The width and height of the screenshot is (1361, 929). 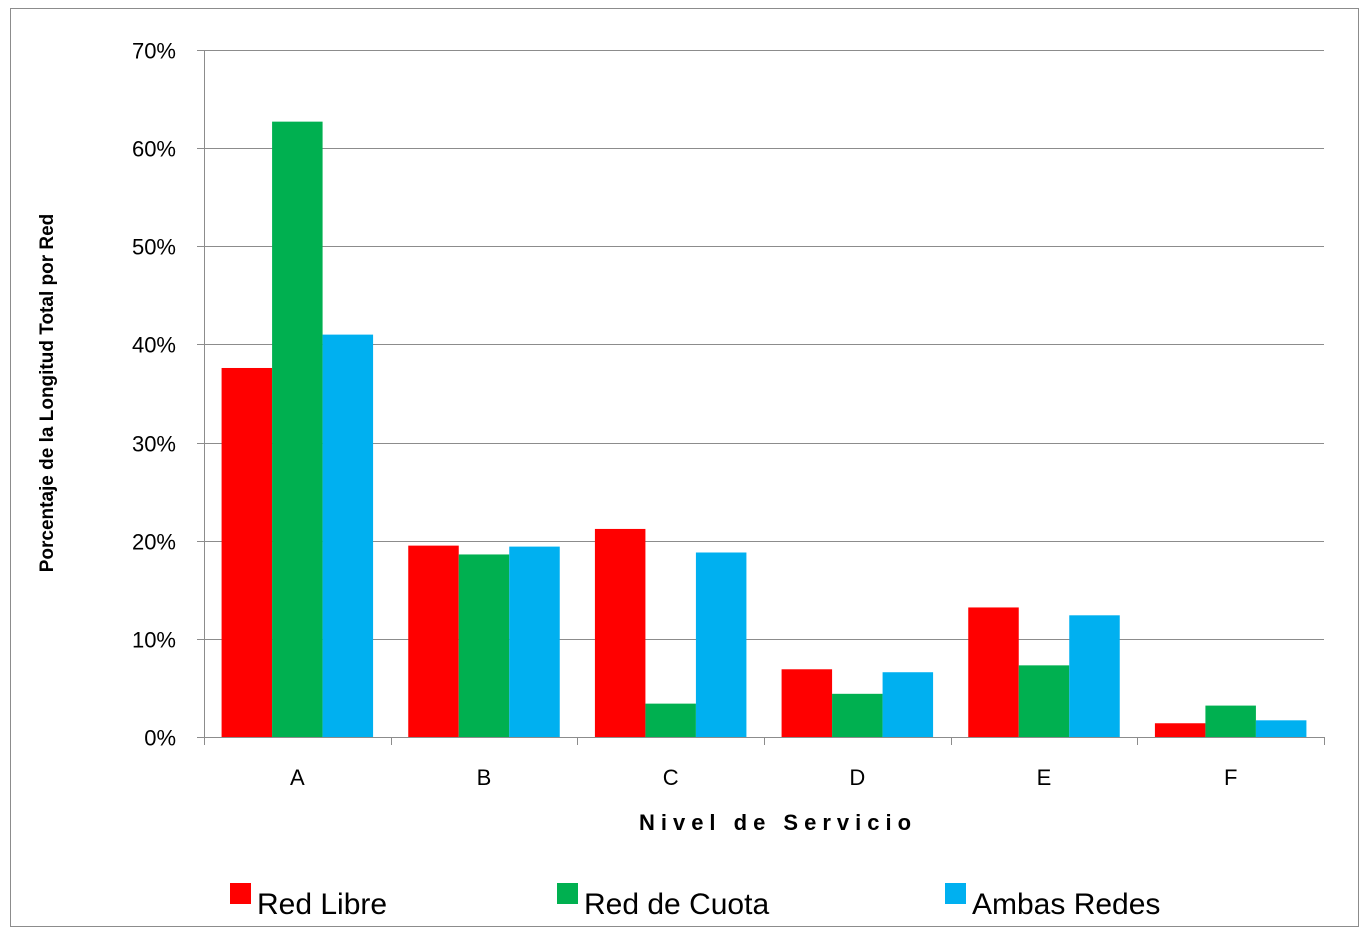 I want to click on y-tick-label: 30%, so click(x=154, y=444).